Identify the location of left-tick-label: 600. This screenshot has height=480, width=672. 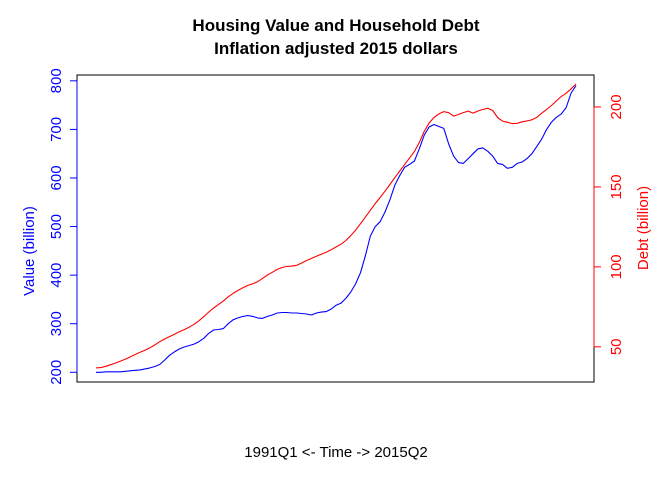
(56, 177).